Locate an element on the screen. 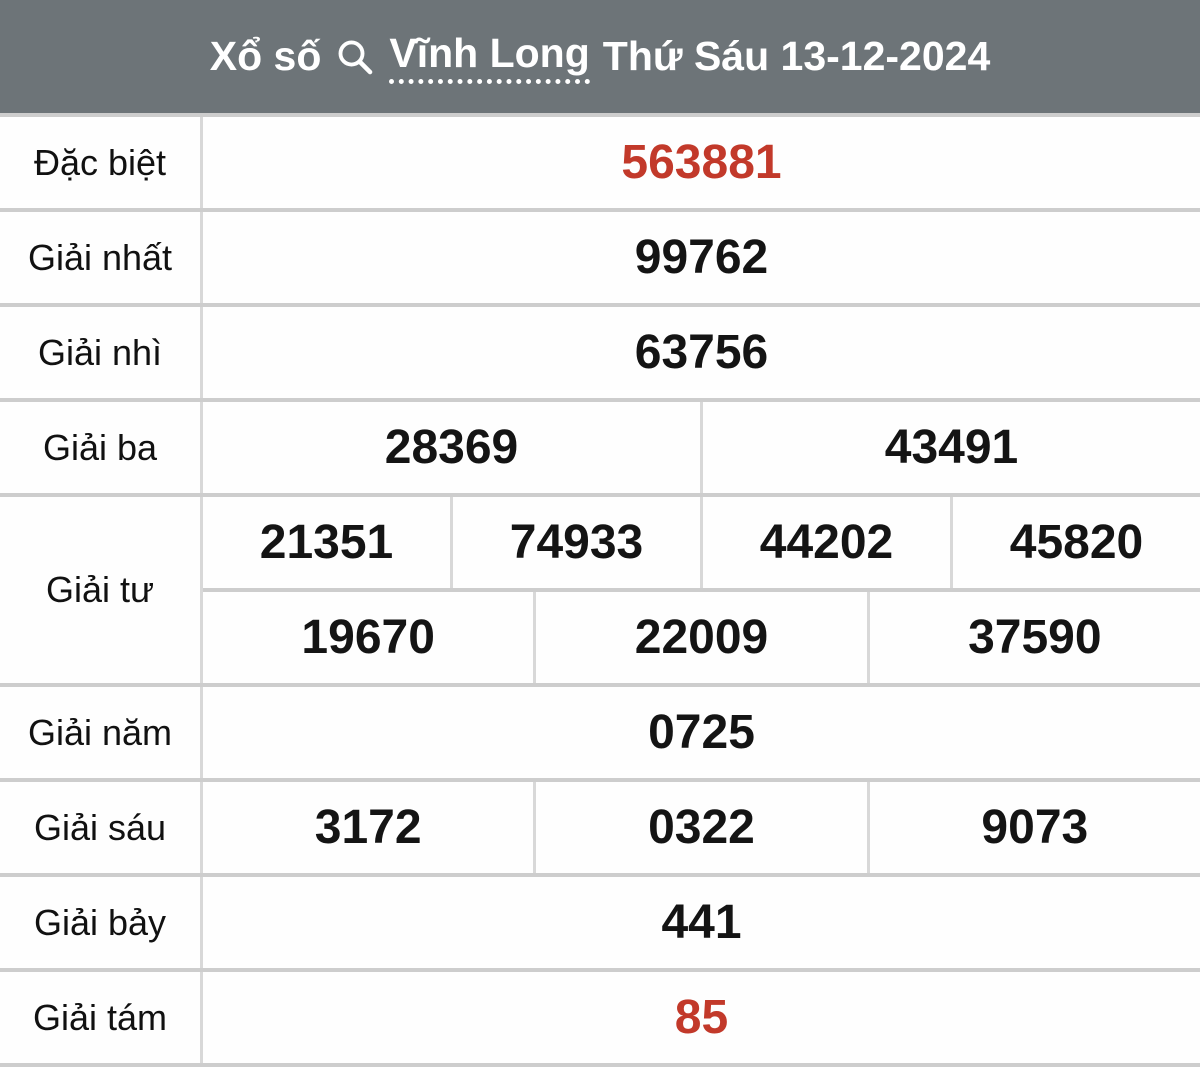 The height and width of the screenshot is (1067, 1200). table-row-fifth: Giải năm 0725 is located at coordinates (600, 732).